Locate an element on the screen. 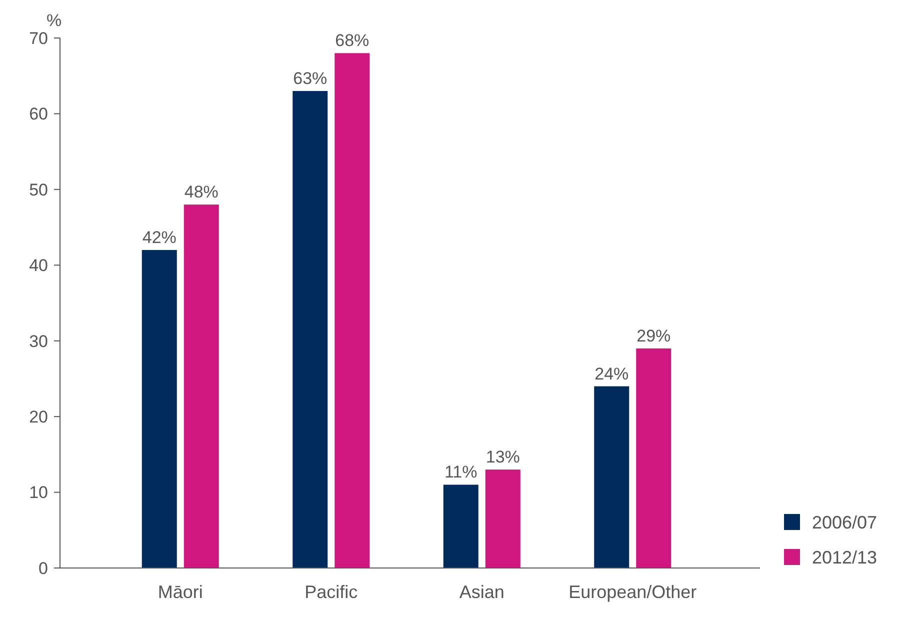 Image resolution: width=899 pixels, height=619 pixels. y-tick-label: 50 is located at coordinates (38, 190).